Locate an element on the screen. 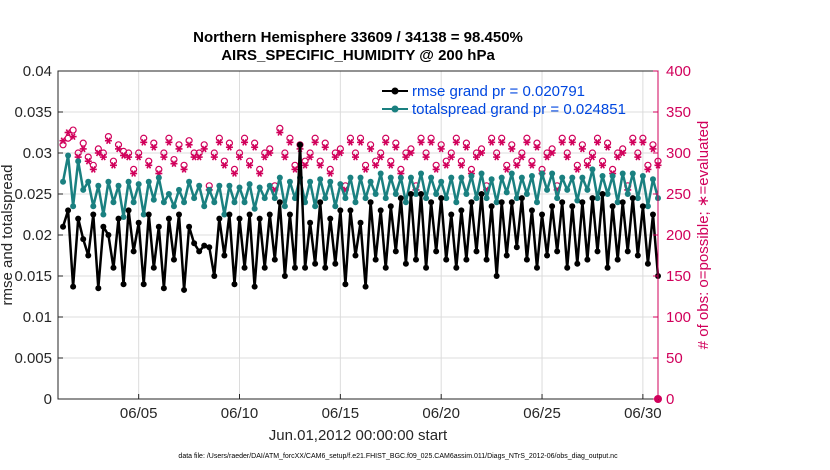  obs-possible-marker is located at coordinates (83, 143).